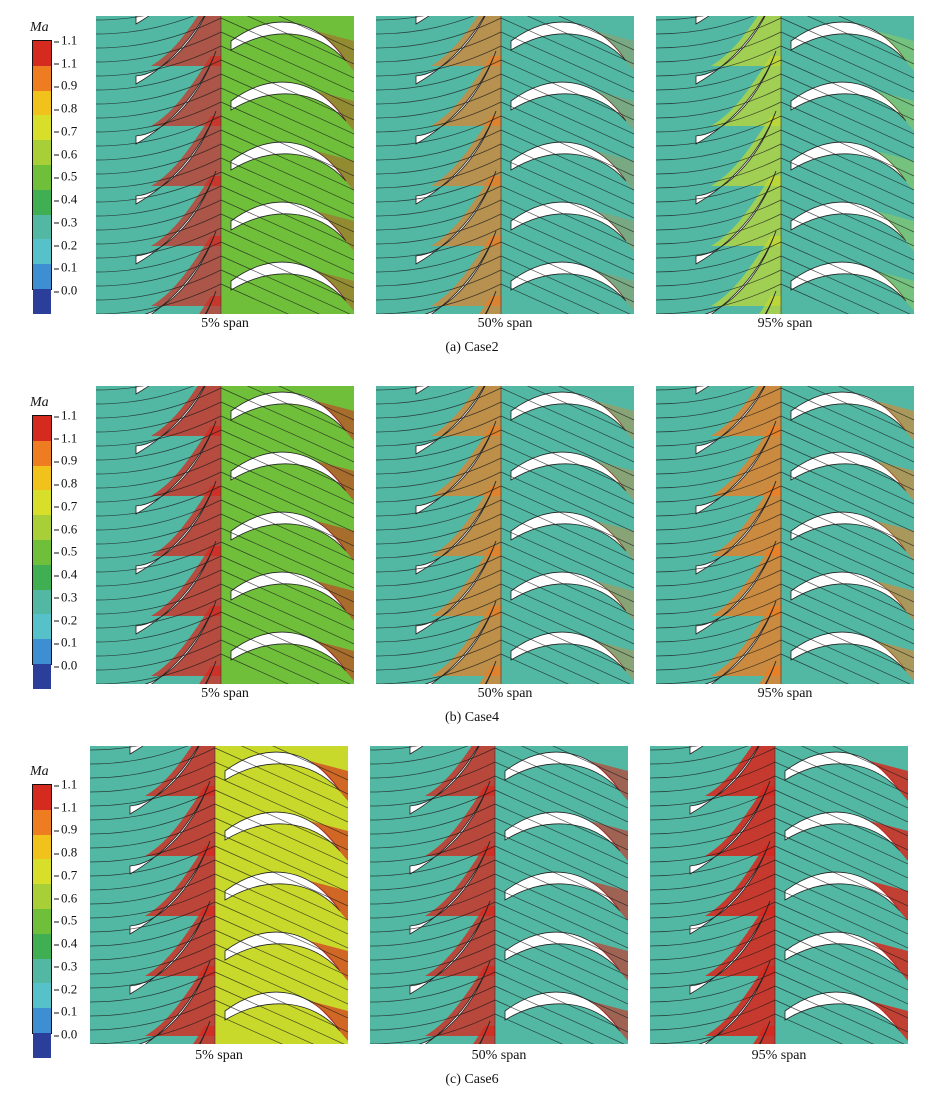  I want to click on legend-tick-label: 0.4, so click(65, 574).